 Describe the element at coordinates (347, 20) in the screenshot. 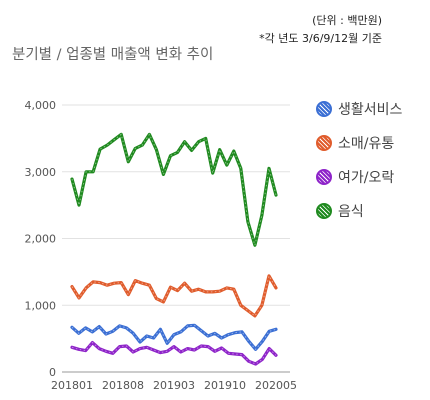

I see `unit-note: (단위 : 백만원)` at that location.